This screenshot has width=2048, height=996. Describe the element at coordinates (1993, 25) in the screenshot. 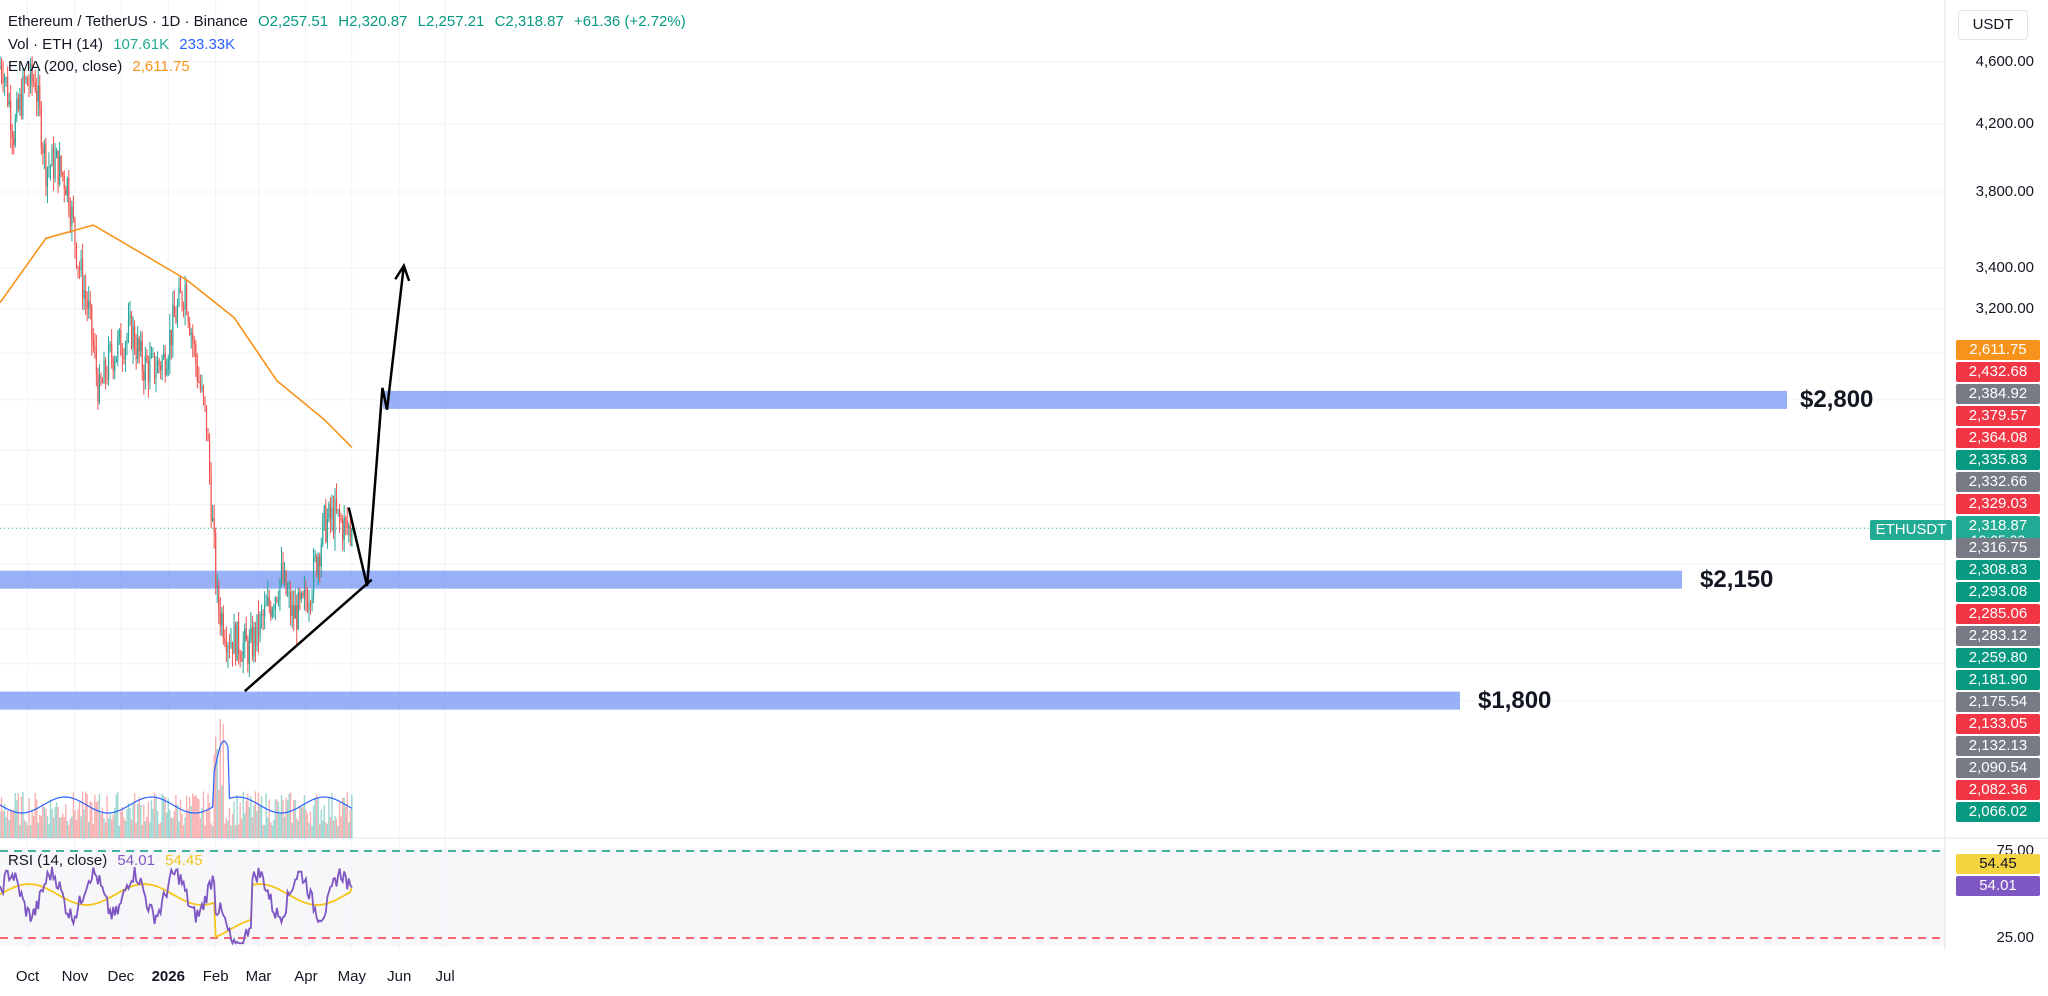

I see `currency-selector: USDT` at that location.